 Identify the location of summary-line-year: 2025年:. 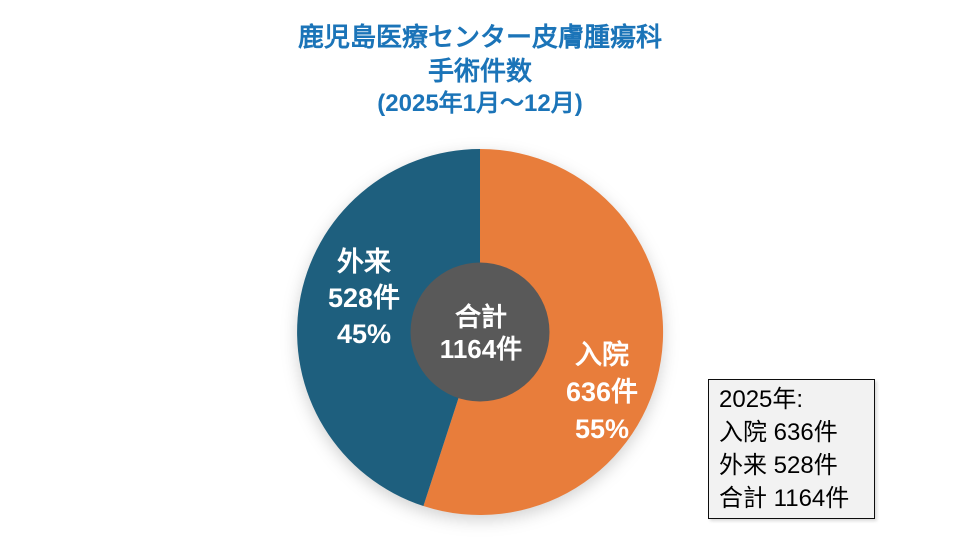
(761, 399).